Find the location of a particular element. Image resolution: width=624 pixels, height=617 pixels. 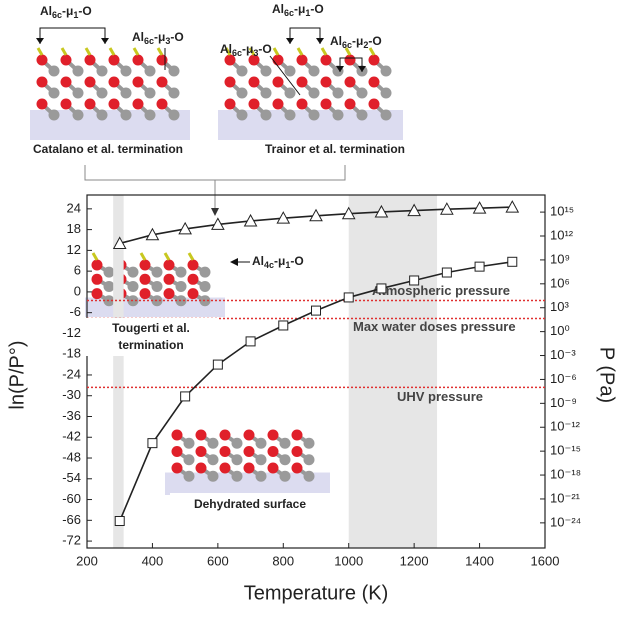

inset-caption: Catalano et al. termination is located at coordinates (108, 149).